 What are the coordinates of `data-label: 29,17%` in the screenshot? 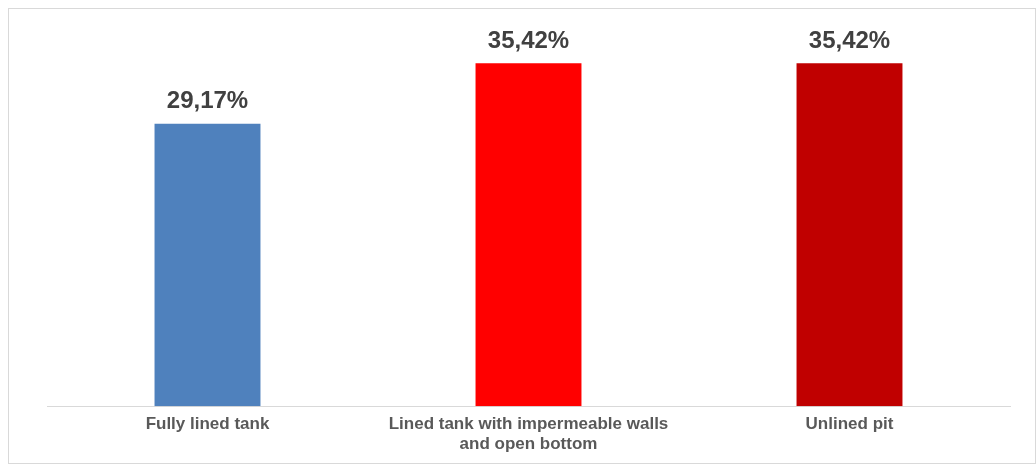 It's located at (207, 100).